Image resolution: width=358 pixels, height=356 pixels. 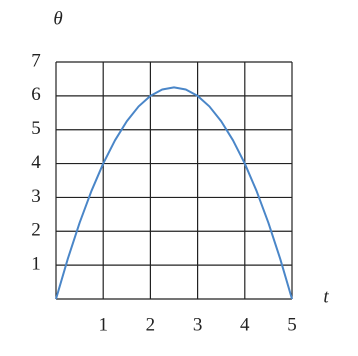 I want to click on x-axis-label: t, so click(x=326, y=296).